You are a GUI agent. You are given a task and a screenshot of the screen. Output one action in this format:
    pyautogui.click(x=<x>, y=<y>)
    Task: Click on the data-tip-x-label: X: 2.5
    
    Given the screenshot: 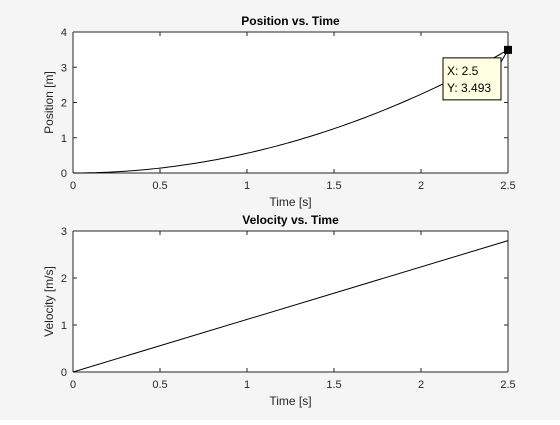 What is the action you would take?
    pyautogui.click(x=463, y=71)
    